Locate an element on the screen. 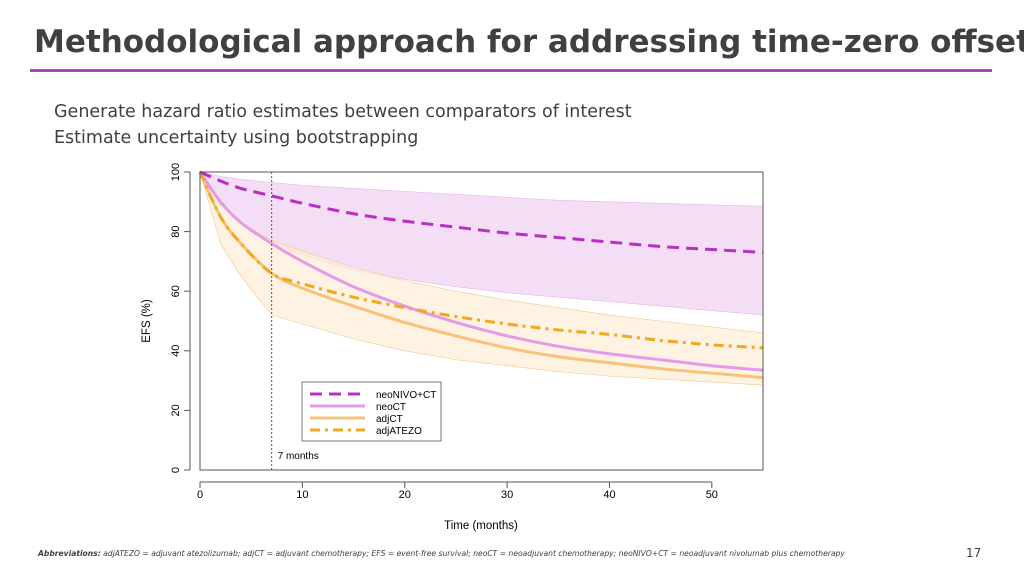 Image resolution: width=1024 pixels, height=576 pixels. x-axis-title: Time (months) is located at coordinates (481, 526).